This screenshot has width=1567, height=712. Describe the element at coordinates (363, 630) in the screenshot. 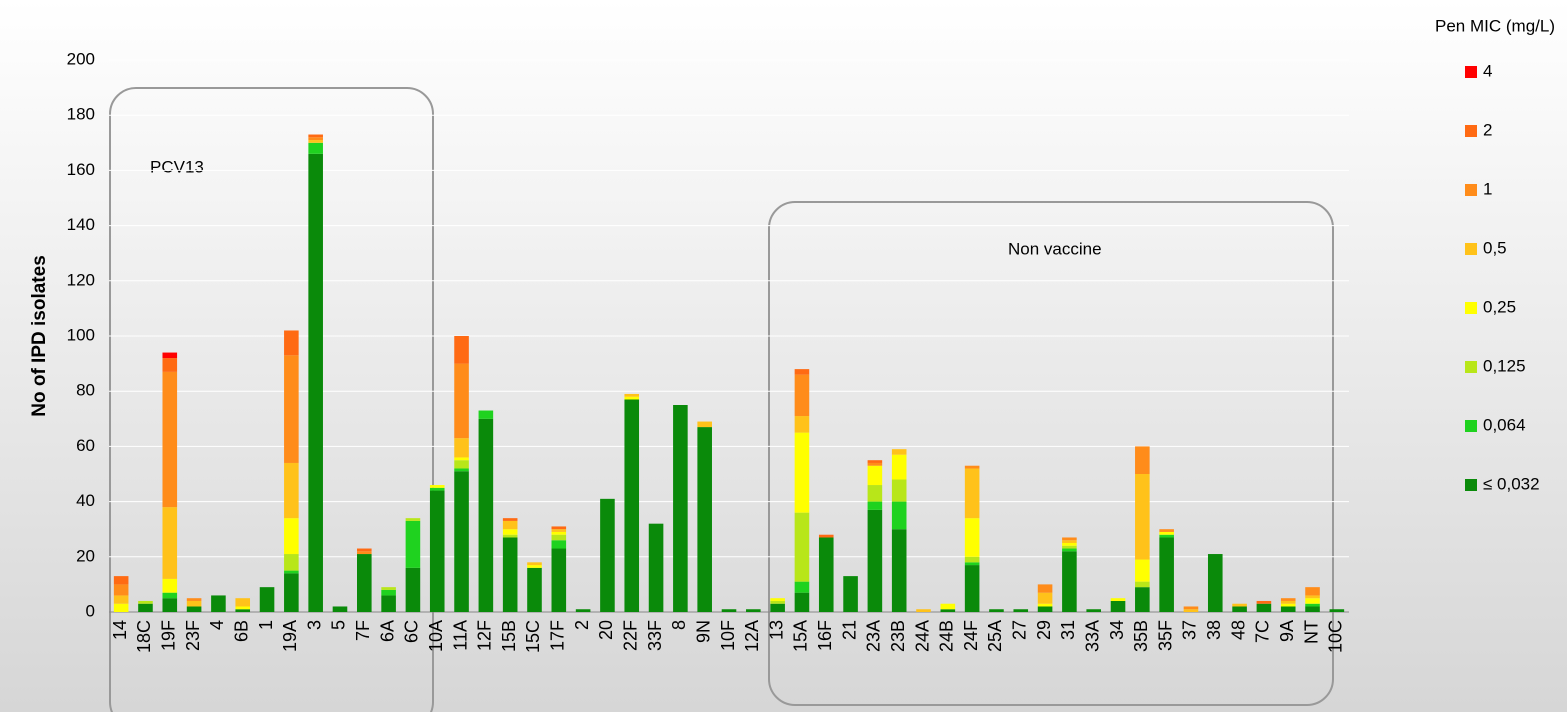

I see `x-tick-label: 7F` at that location.